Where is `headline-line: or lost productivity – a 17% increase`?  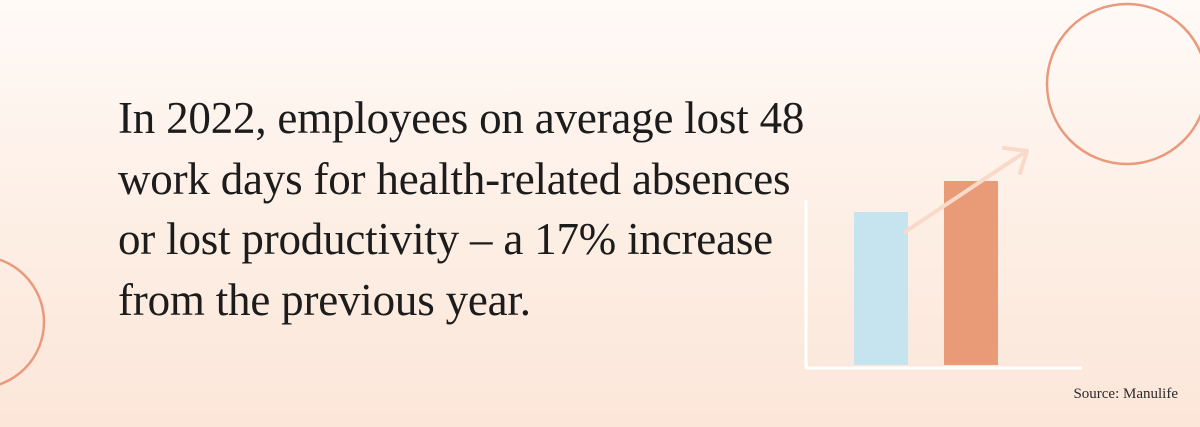 headline-line: or lost productivity – a 17% increase is located at coordinates (445, 239).